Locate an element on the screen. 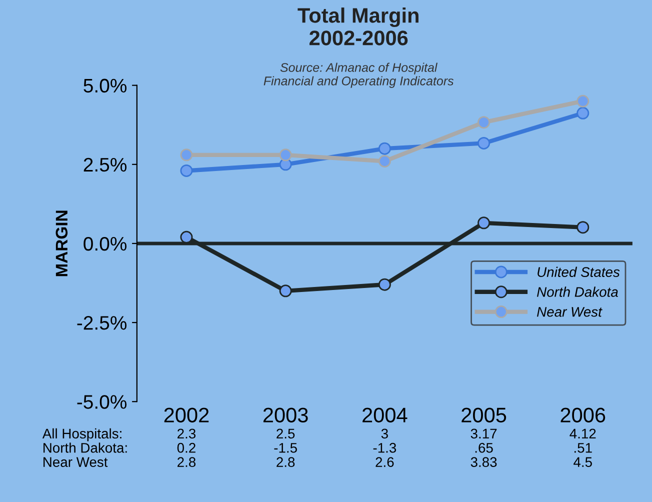 The width and height of the screenshot is (652, 502). data-label: .65 is located at coordinates (484, 447).